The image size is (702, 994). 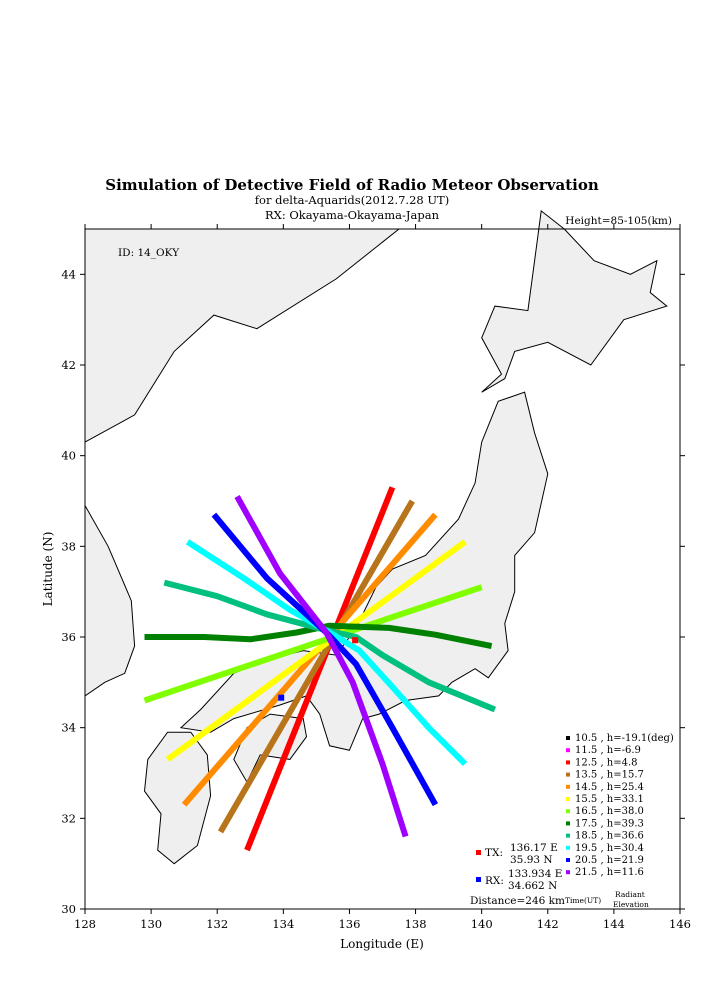 I want to click on rx-station-marker, so click(x=281, y=697).